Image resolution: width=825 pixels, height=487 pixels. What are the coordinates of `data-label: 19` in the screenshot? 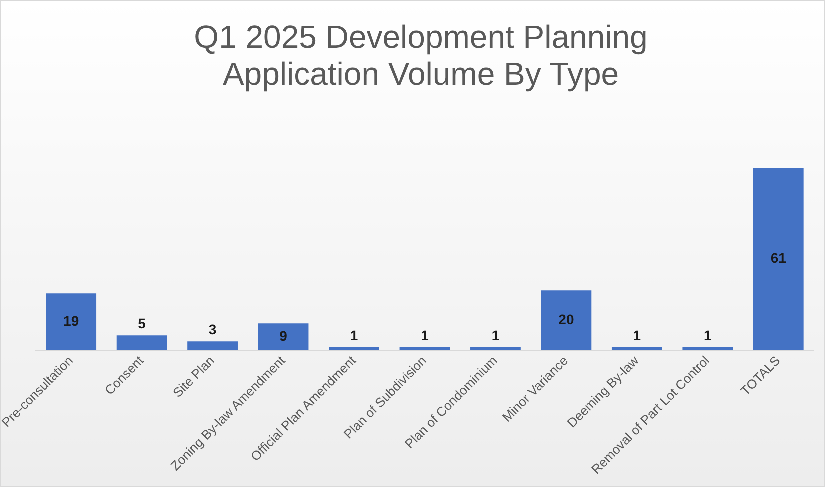 It's located at (72, 320).